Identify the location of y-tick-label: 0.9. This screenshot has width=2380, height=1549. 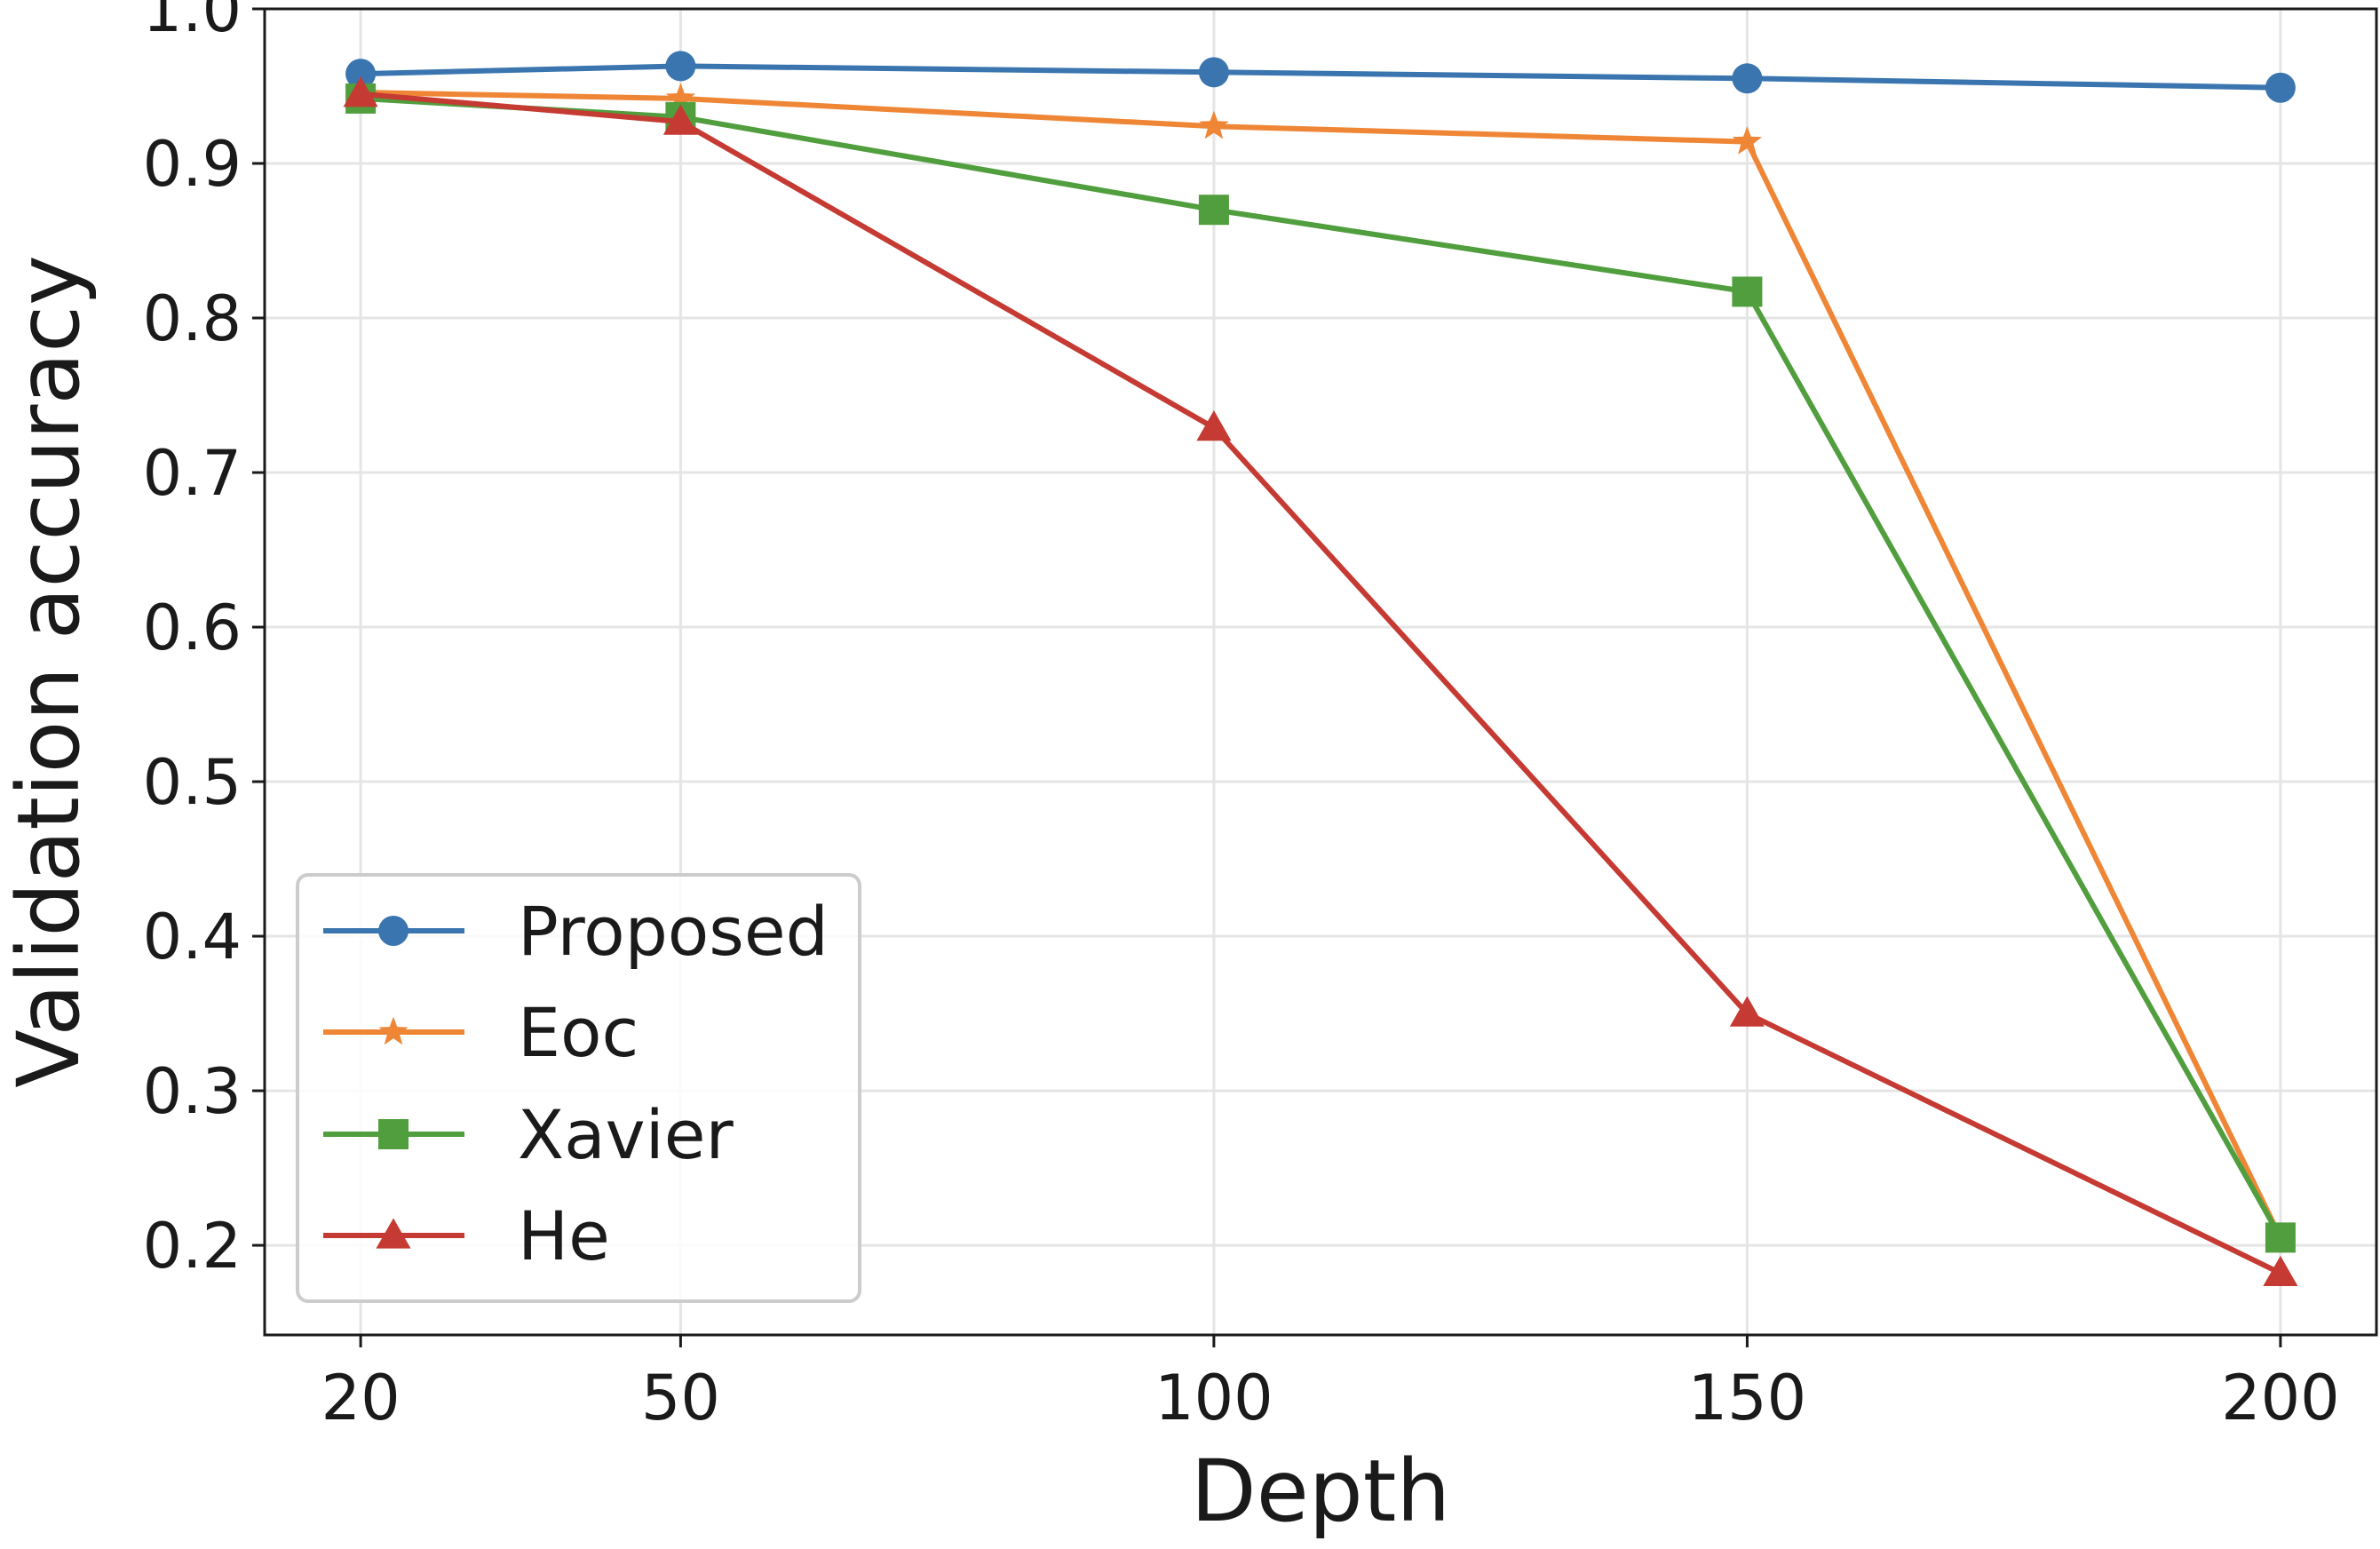
(192, 164).